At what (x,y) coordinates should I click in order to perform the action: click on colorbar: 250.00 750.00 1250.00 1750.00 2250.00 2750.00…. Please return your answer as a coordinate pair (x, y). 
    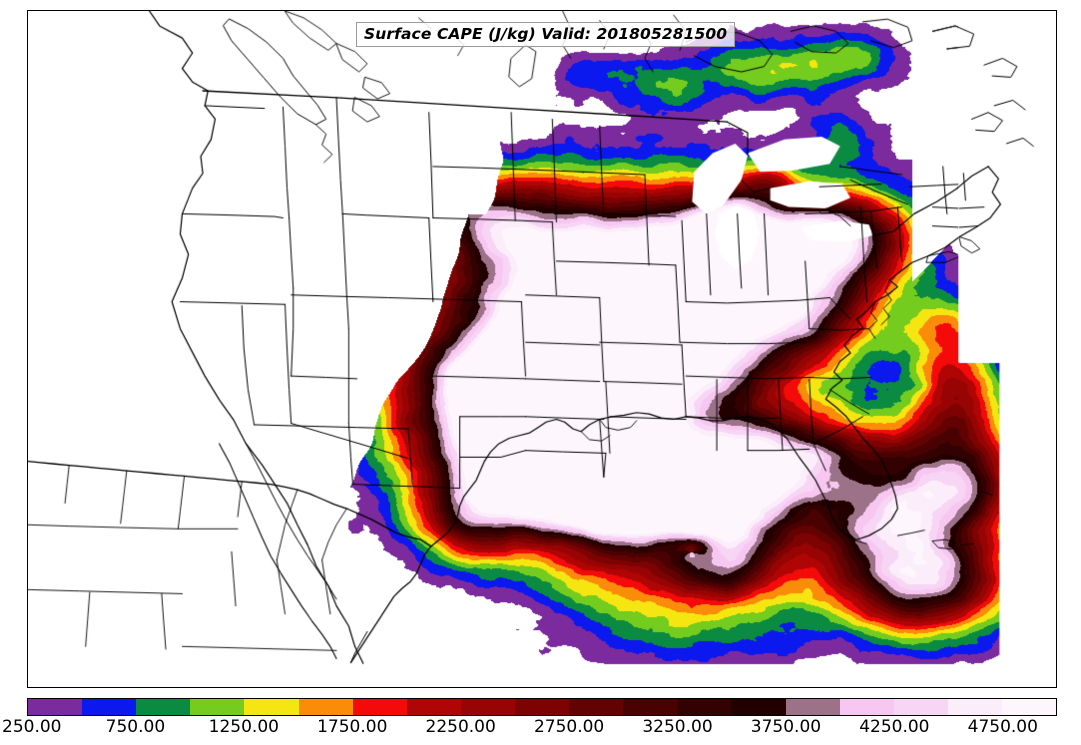
    Looking at the image, I should click on (529, 717).